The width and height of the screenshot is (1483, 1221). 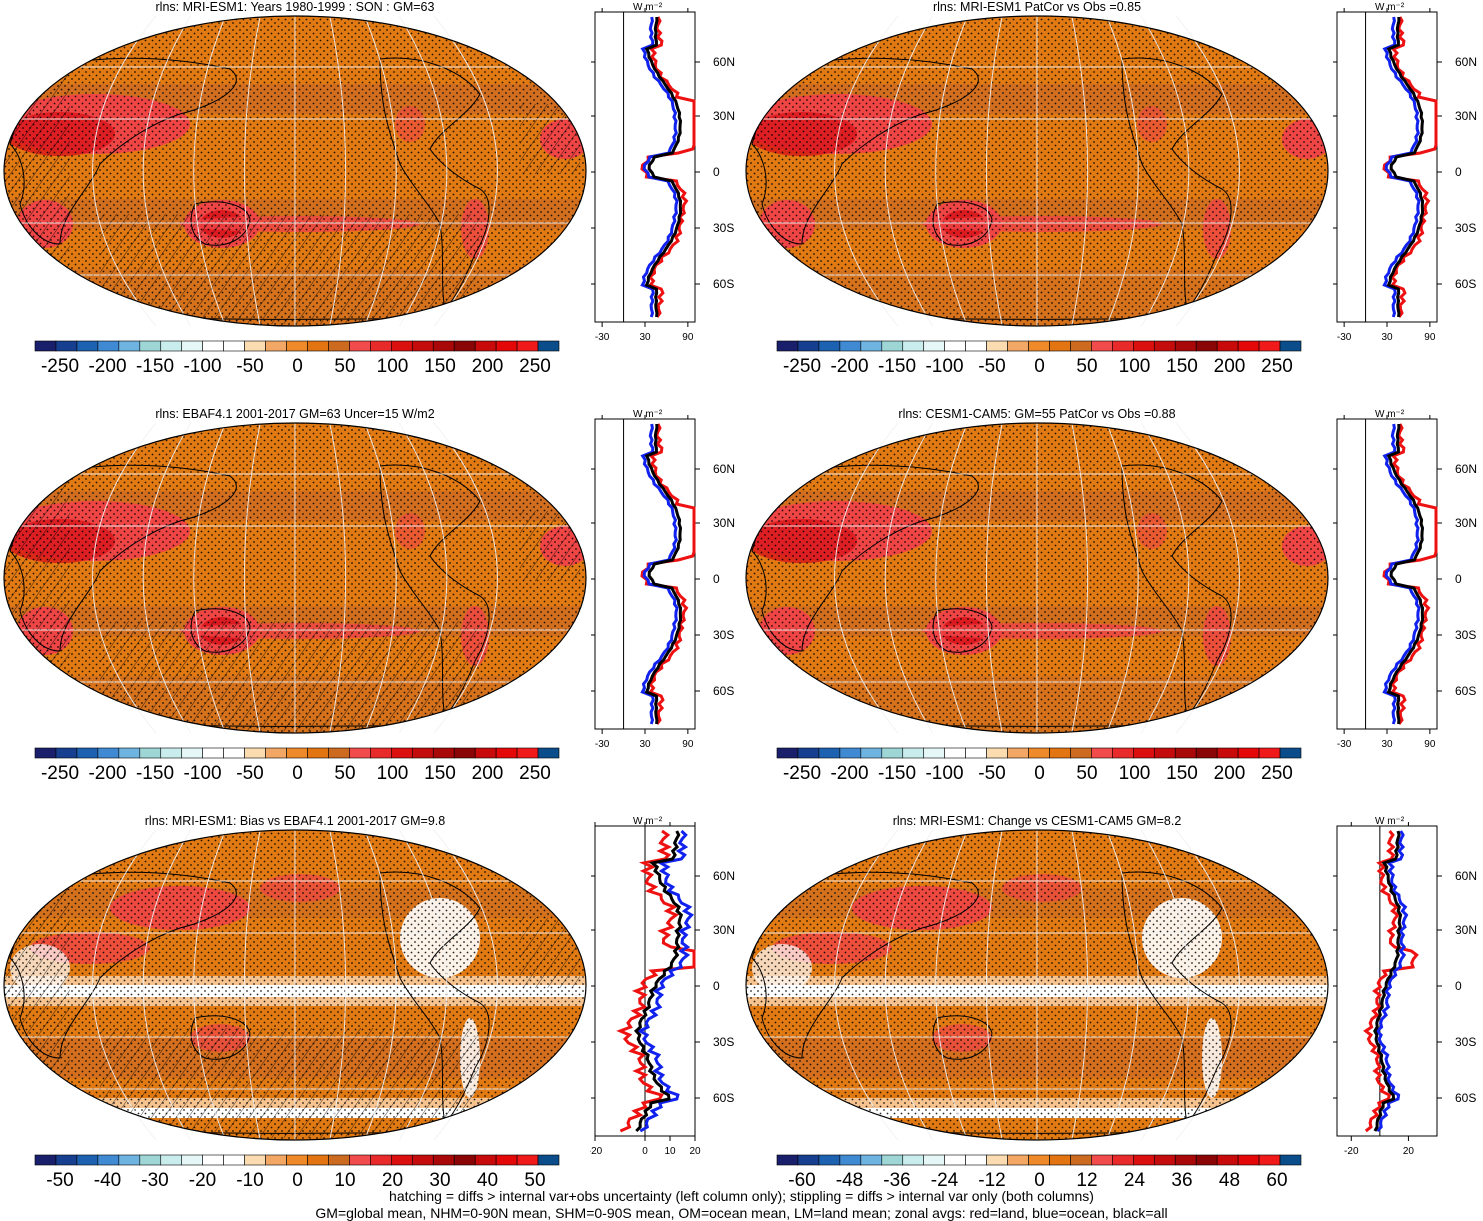 What do you see at coordinates (1134, 1180) in the screenshot?
I see `colorbar-label: 24` at bounding box center [1134, 1180].